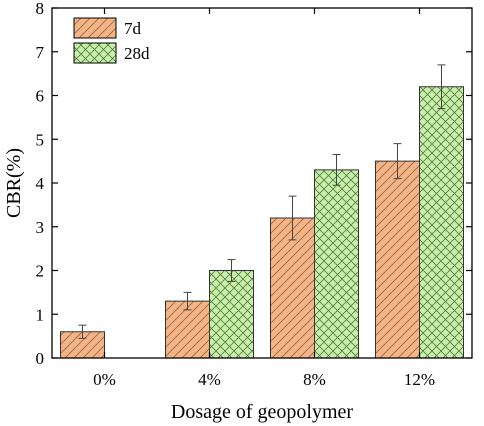 This screenshot has width=484, height=426. What do you see at coordinates (209, 379) in the screenshot?
I see `x-tick-label: 4%` at bounding box center [209, 379].